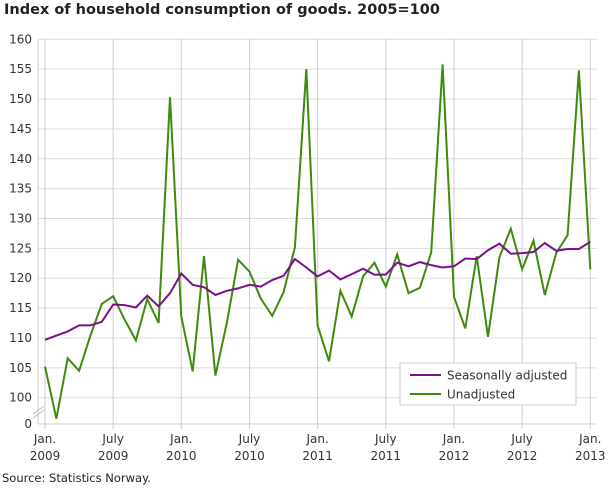 Image resolution: width=610 pixels, height=488 pixels. I want to click on y-tick-label: 140, so click(20, 159).